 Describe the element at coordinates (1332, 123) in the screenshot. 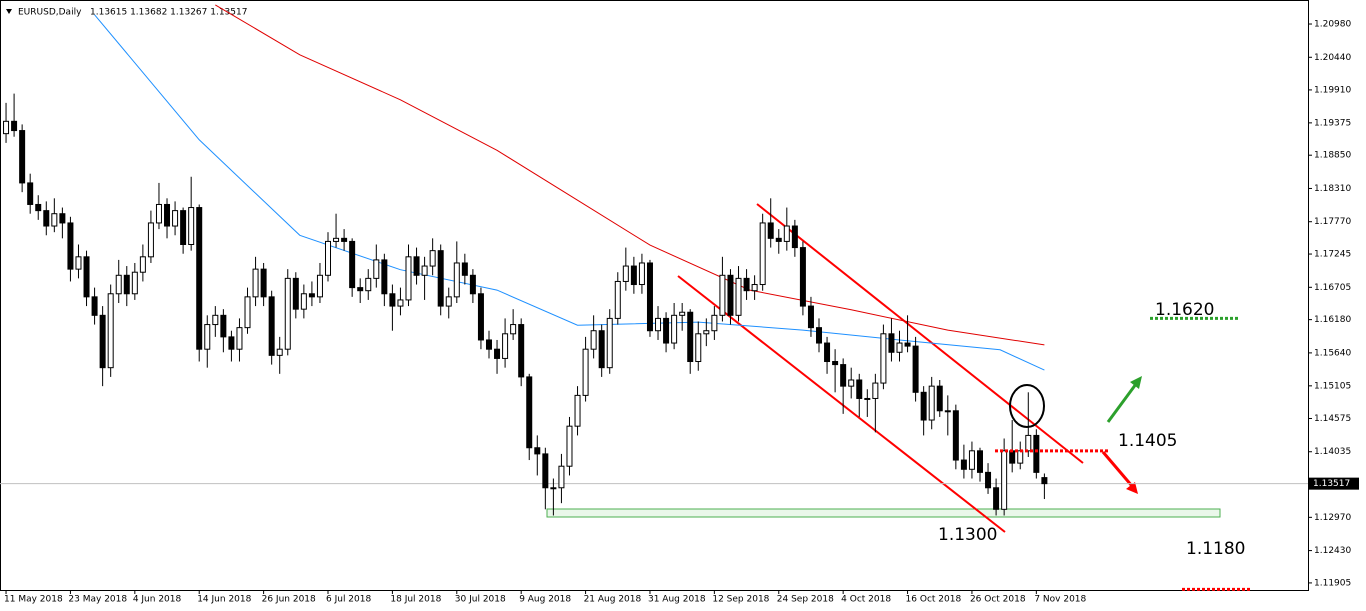

I see `y-tick-label: 1.19375` at that location.